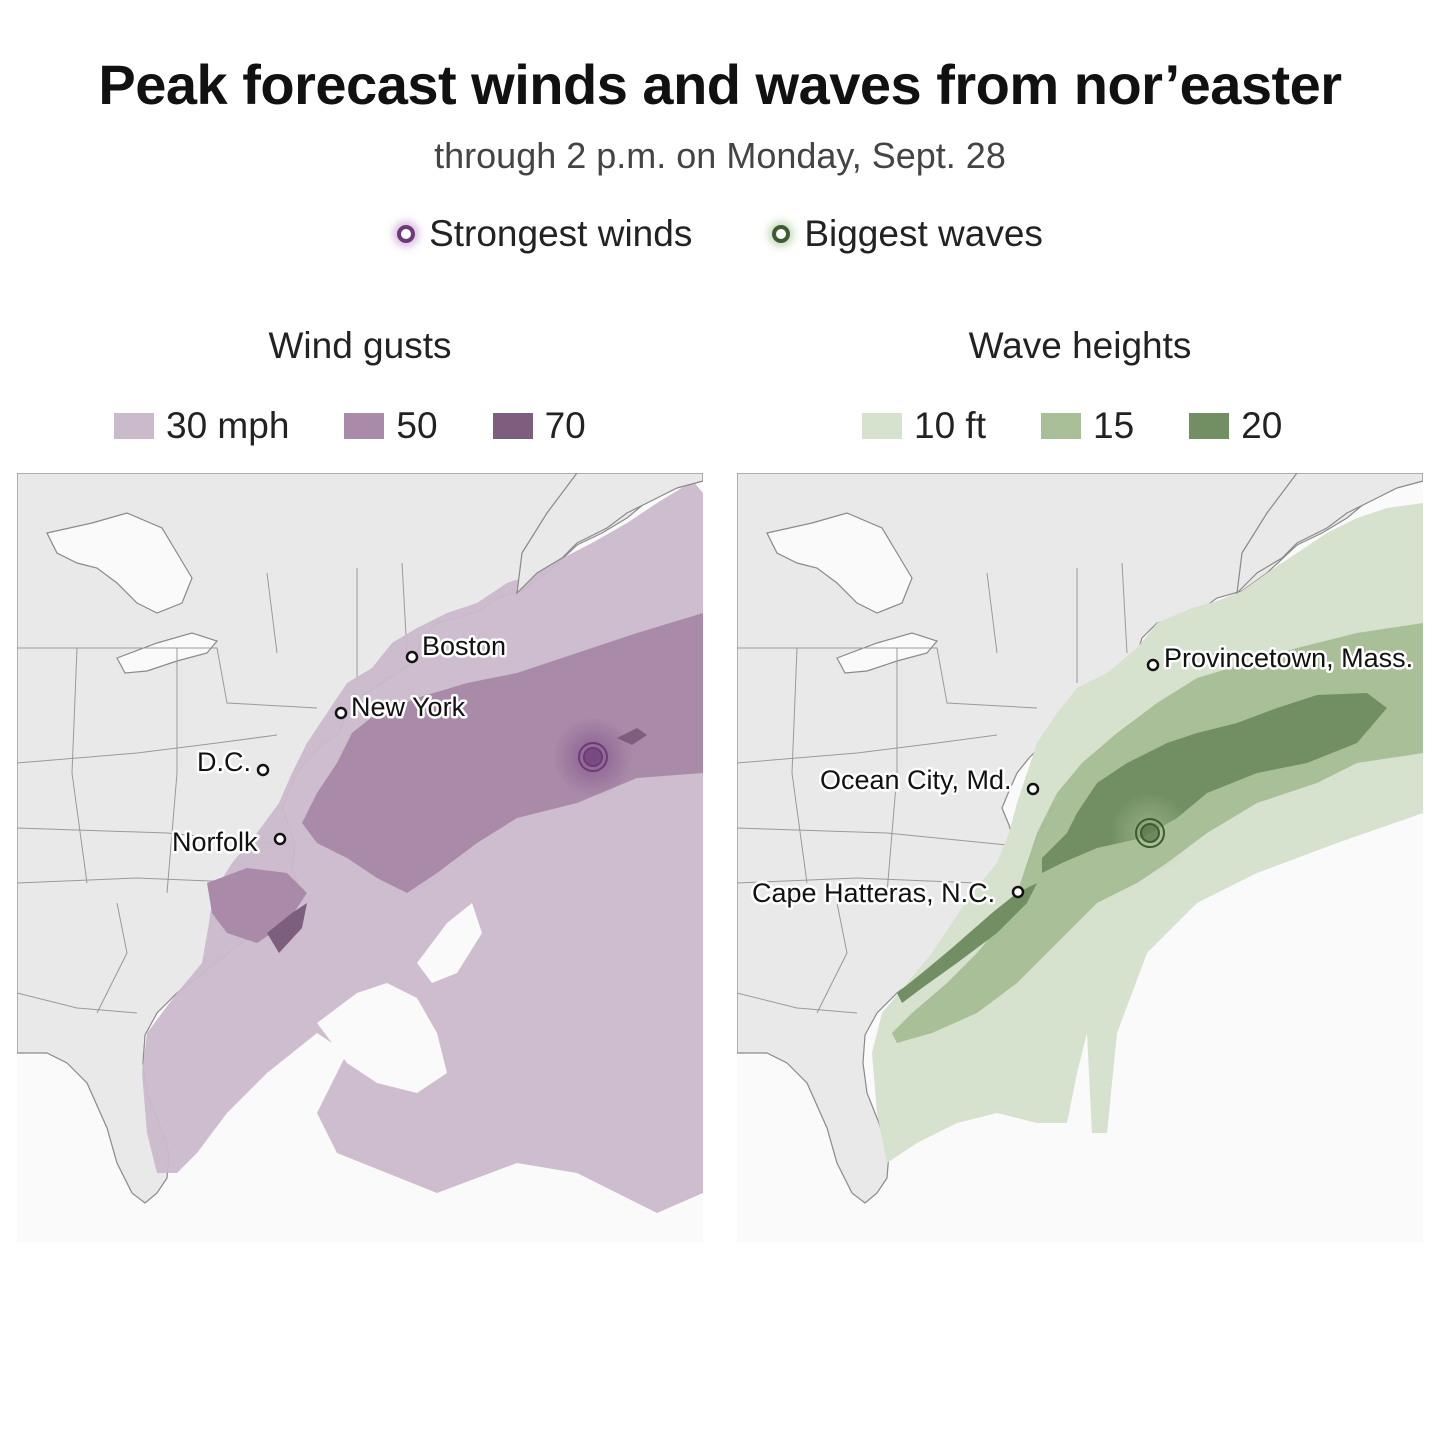 This screenshot has width=1440, height=1440. Describe the element at coordinates (1080, 345) in the screenshot. I see `wave-panel-title: Wave heights` at that location.